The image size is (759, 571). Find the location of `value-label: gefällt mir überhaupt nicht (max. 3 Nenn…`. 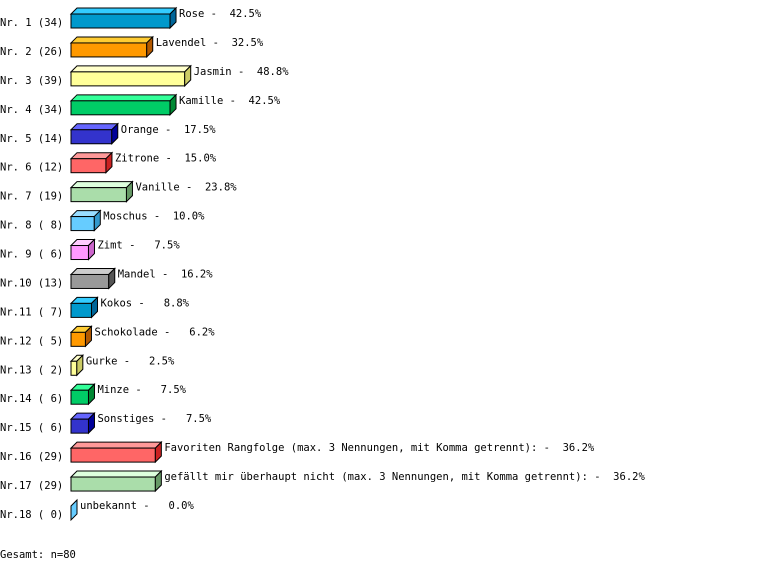

value-label: gefällt mir überhaupt nicht (max. 3 Nenn… is located at coordinates (404, 477).